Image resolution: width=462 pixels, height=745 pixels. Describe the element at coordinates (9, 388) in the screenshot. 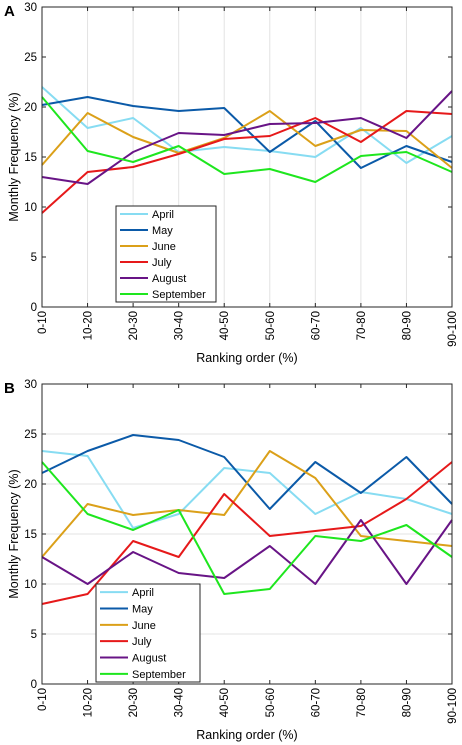

I see `panel-letter: B` at that location.